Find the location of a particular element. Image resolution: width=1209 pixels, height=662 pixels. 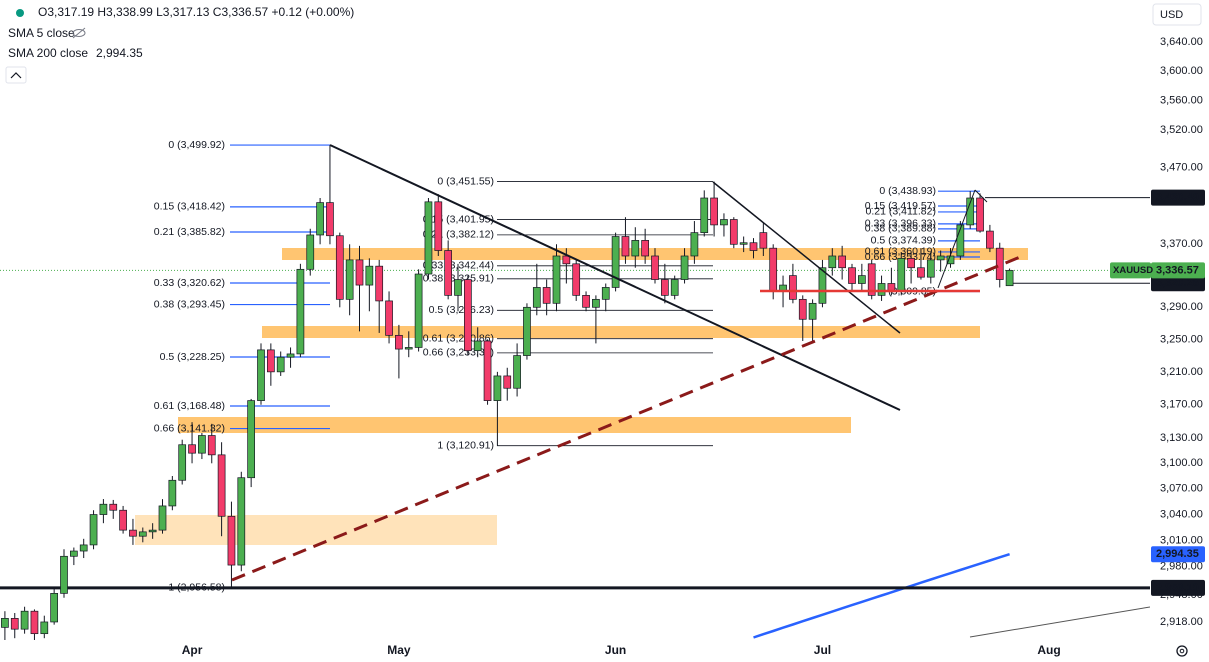

y-tick-label: 2,918.00 is located at coordinates (1181, 622).